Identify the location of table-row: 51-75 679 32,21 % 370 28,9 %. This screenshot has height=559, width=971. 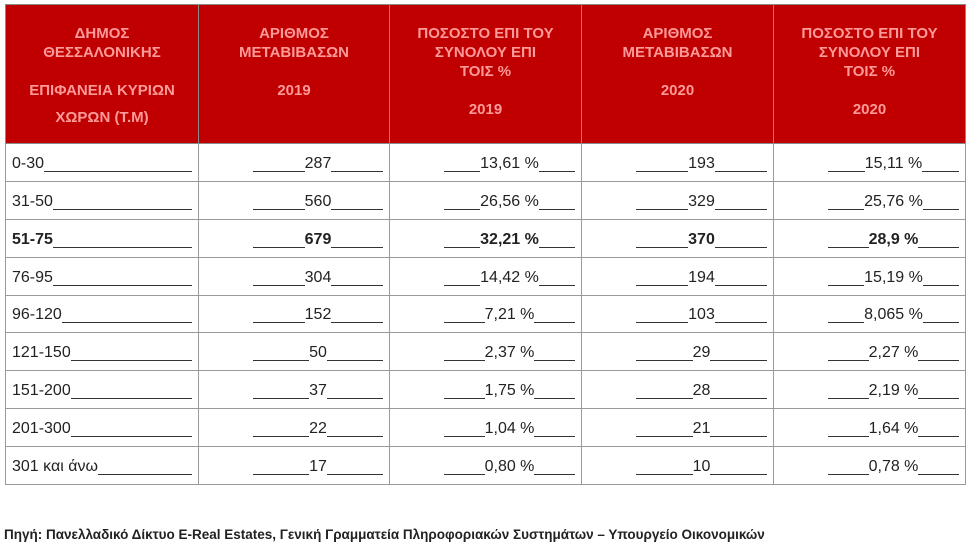
(485, 238).